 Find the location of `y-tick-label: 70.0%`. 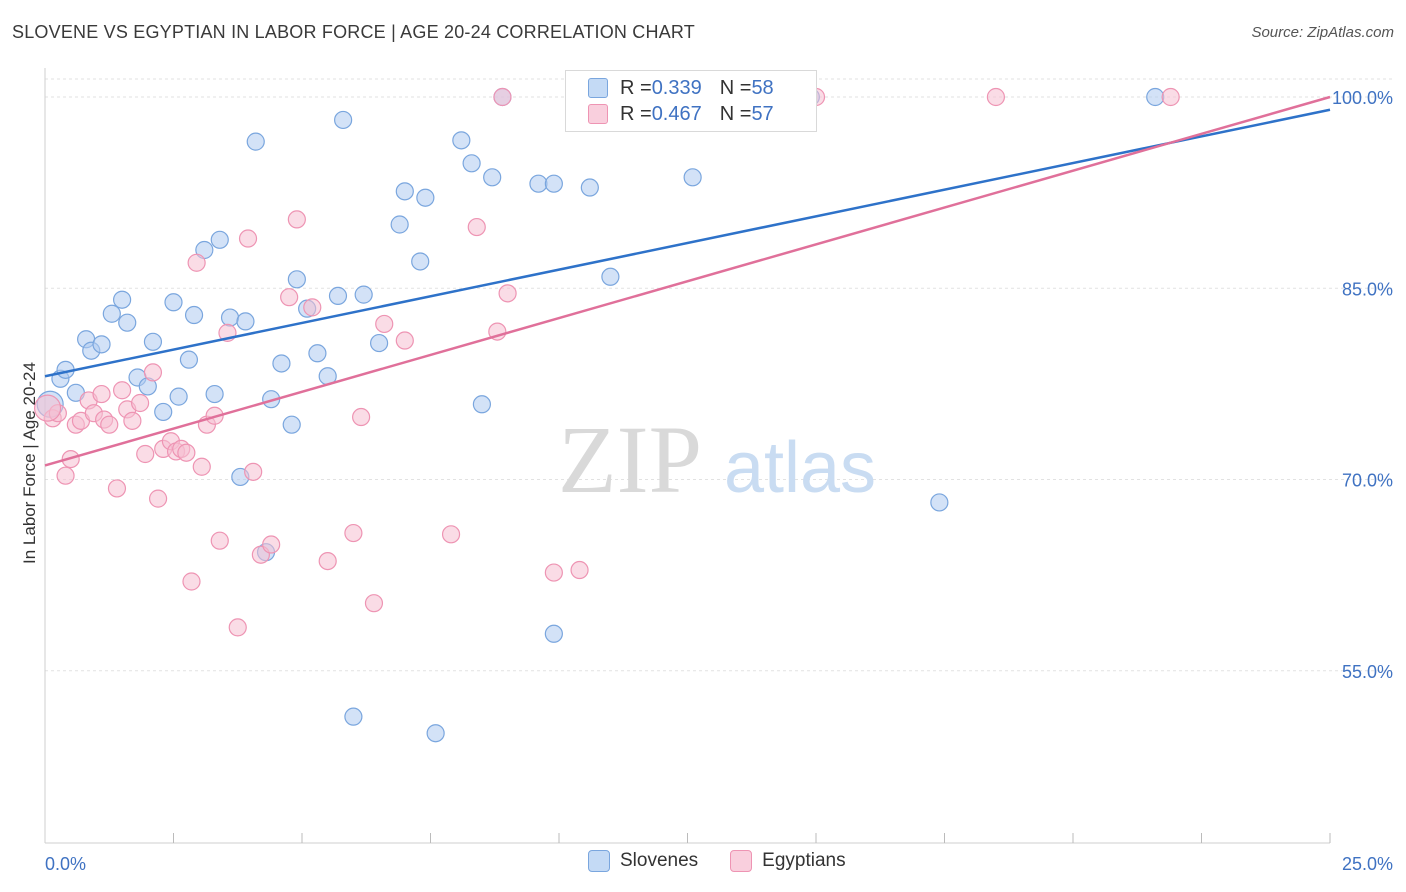

y-tick-label: 70.0% is located at coordinates (1367, 481).